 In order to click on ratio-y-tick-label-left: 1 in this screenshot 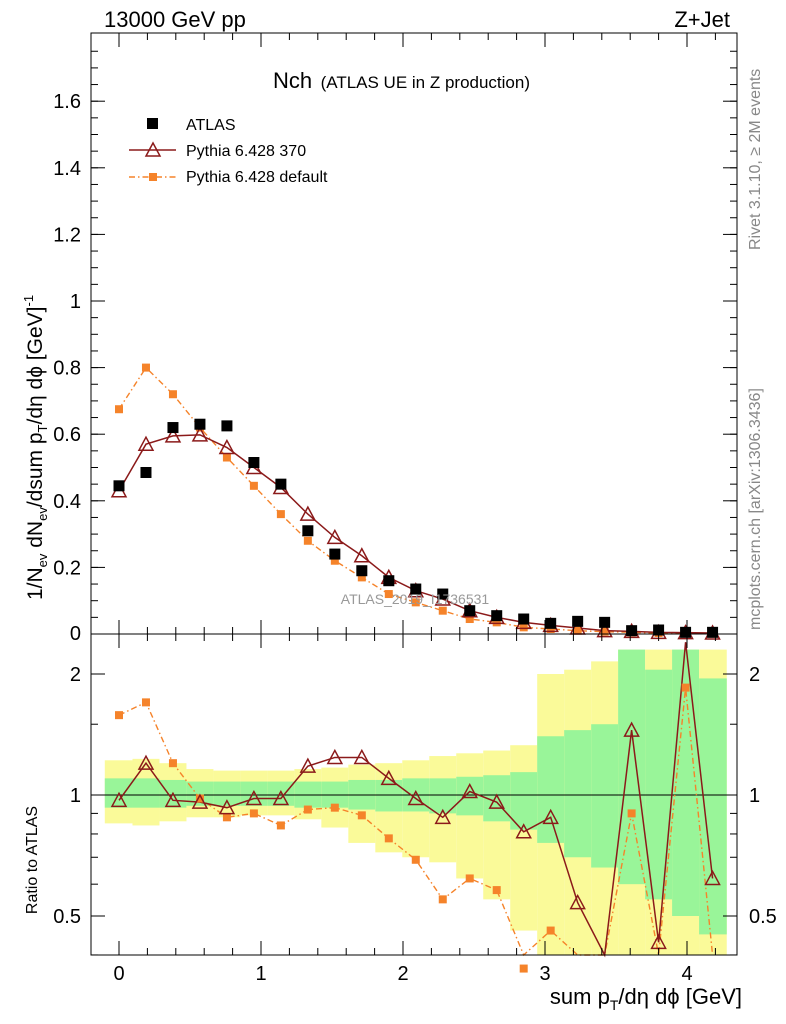, I will do `click(75, 796)`.